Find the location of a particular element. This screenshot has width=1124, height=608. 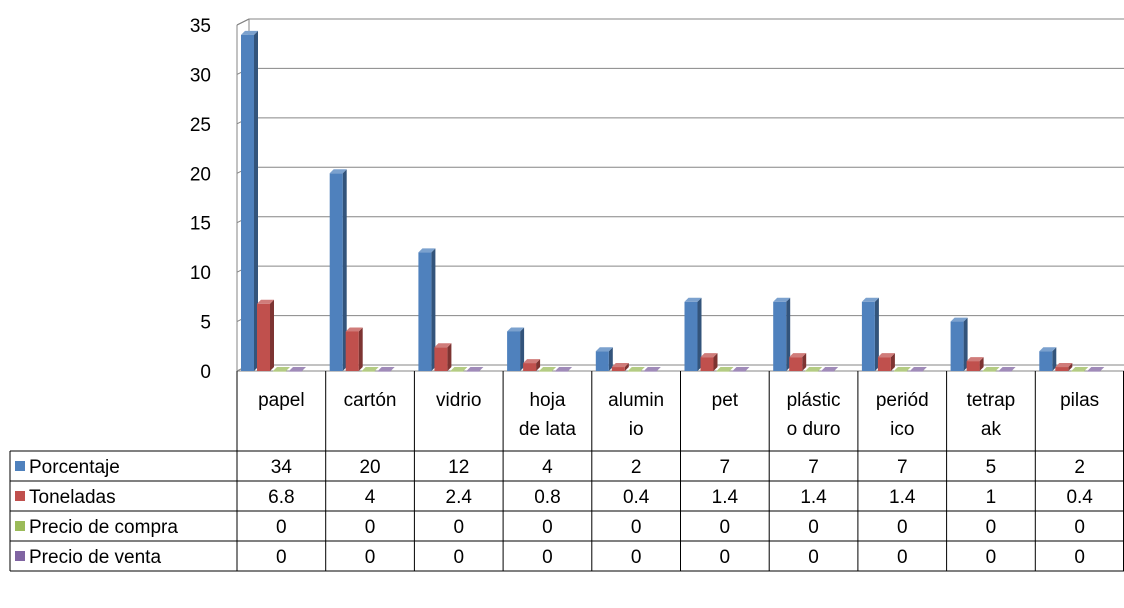

y-tick-label: 5 is located at coordinates (205, 323).